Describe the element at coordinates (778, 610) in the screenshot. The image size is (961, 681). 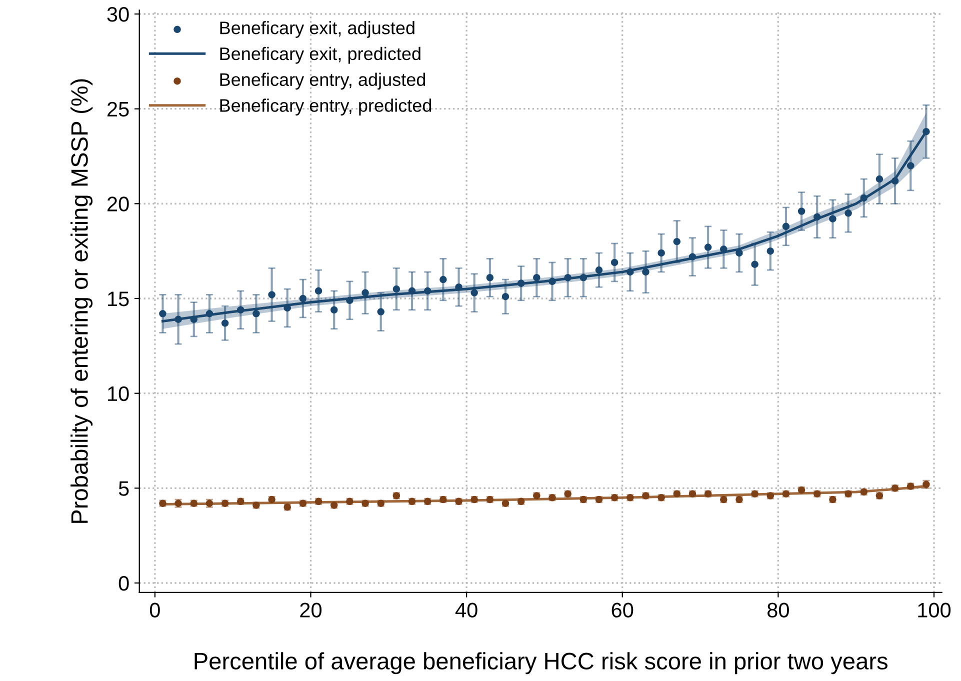
I see `x-tick-label: 80` at that location.